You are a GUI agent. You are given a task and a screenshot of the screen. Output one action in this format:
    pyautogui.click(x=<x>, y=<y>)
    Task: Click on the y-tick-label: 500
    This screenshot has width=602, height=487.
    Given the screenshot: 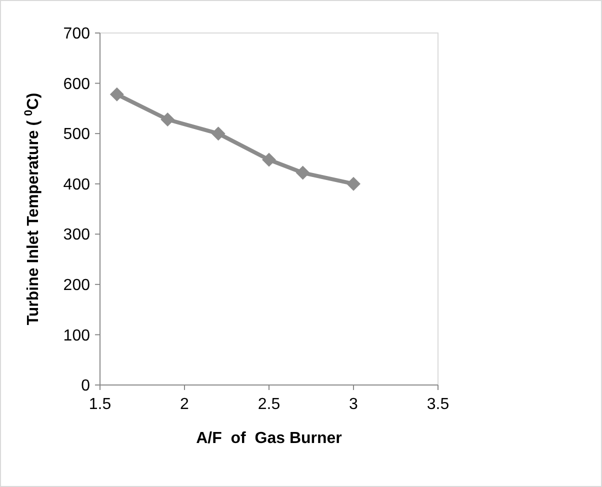 What is the action you would take?
    pyautogui.click(x=76, y=135)
    